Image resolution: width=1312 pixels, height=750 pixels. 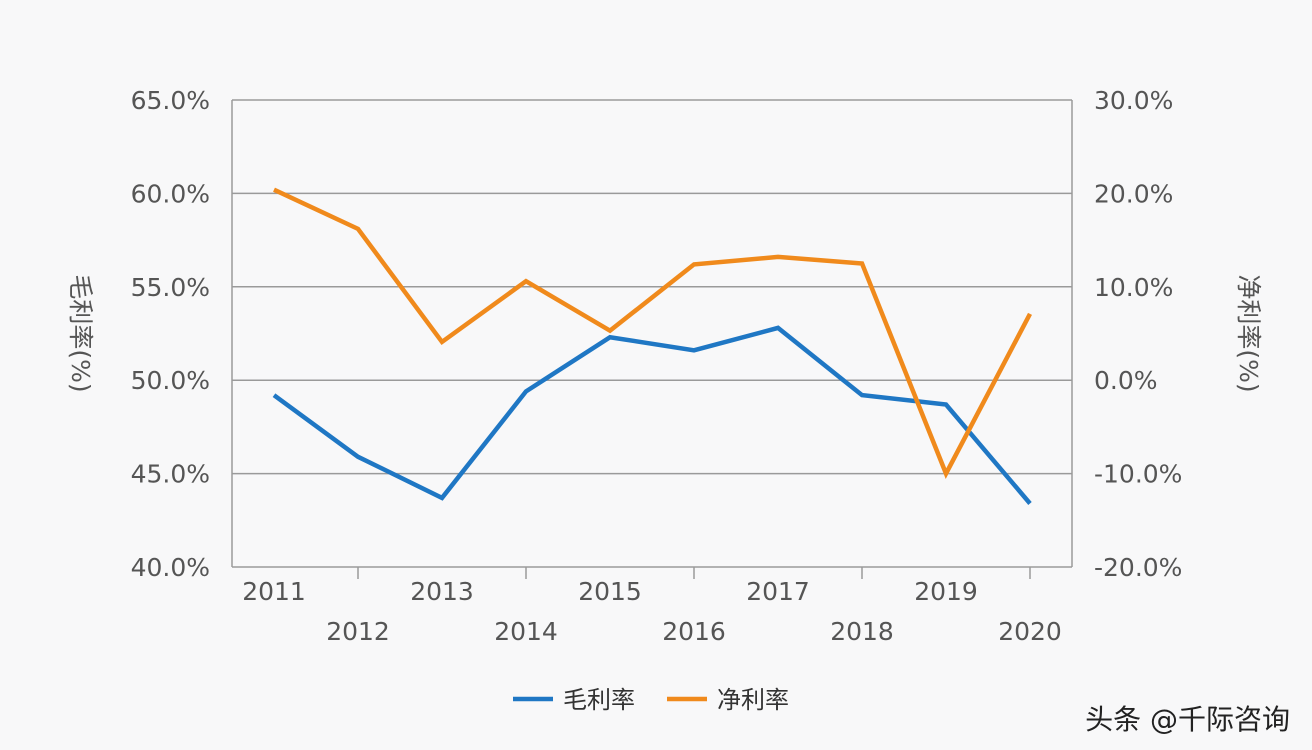 I want to click on x-tick-label: 2016, so click(x=694, y=631).